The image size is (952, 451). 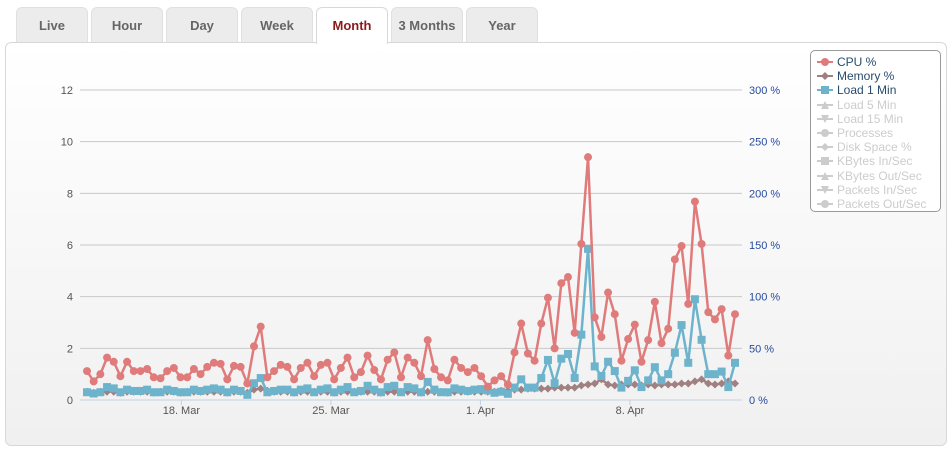 I want to click on y-left-tick-label: 10, so click(x=67, y=143).